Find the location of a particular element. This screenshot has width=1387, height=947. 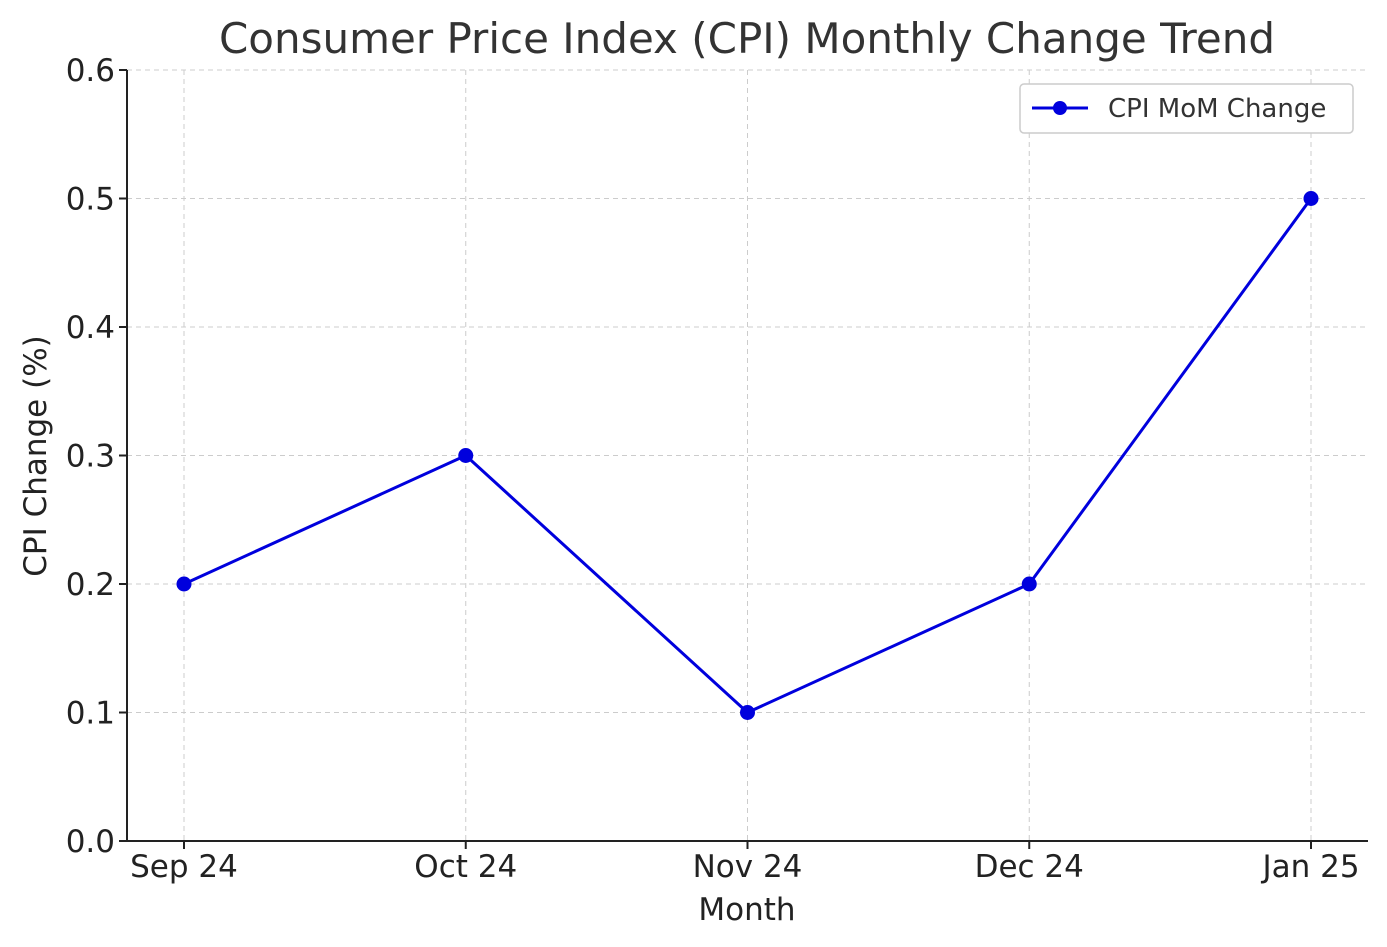

y-tick-label: 0.2 is located at coordinates (90, 585).